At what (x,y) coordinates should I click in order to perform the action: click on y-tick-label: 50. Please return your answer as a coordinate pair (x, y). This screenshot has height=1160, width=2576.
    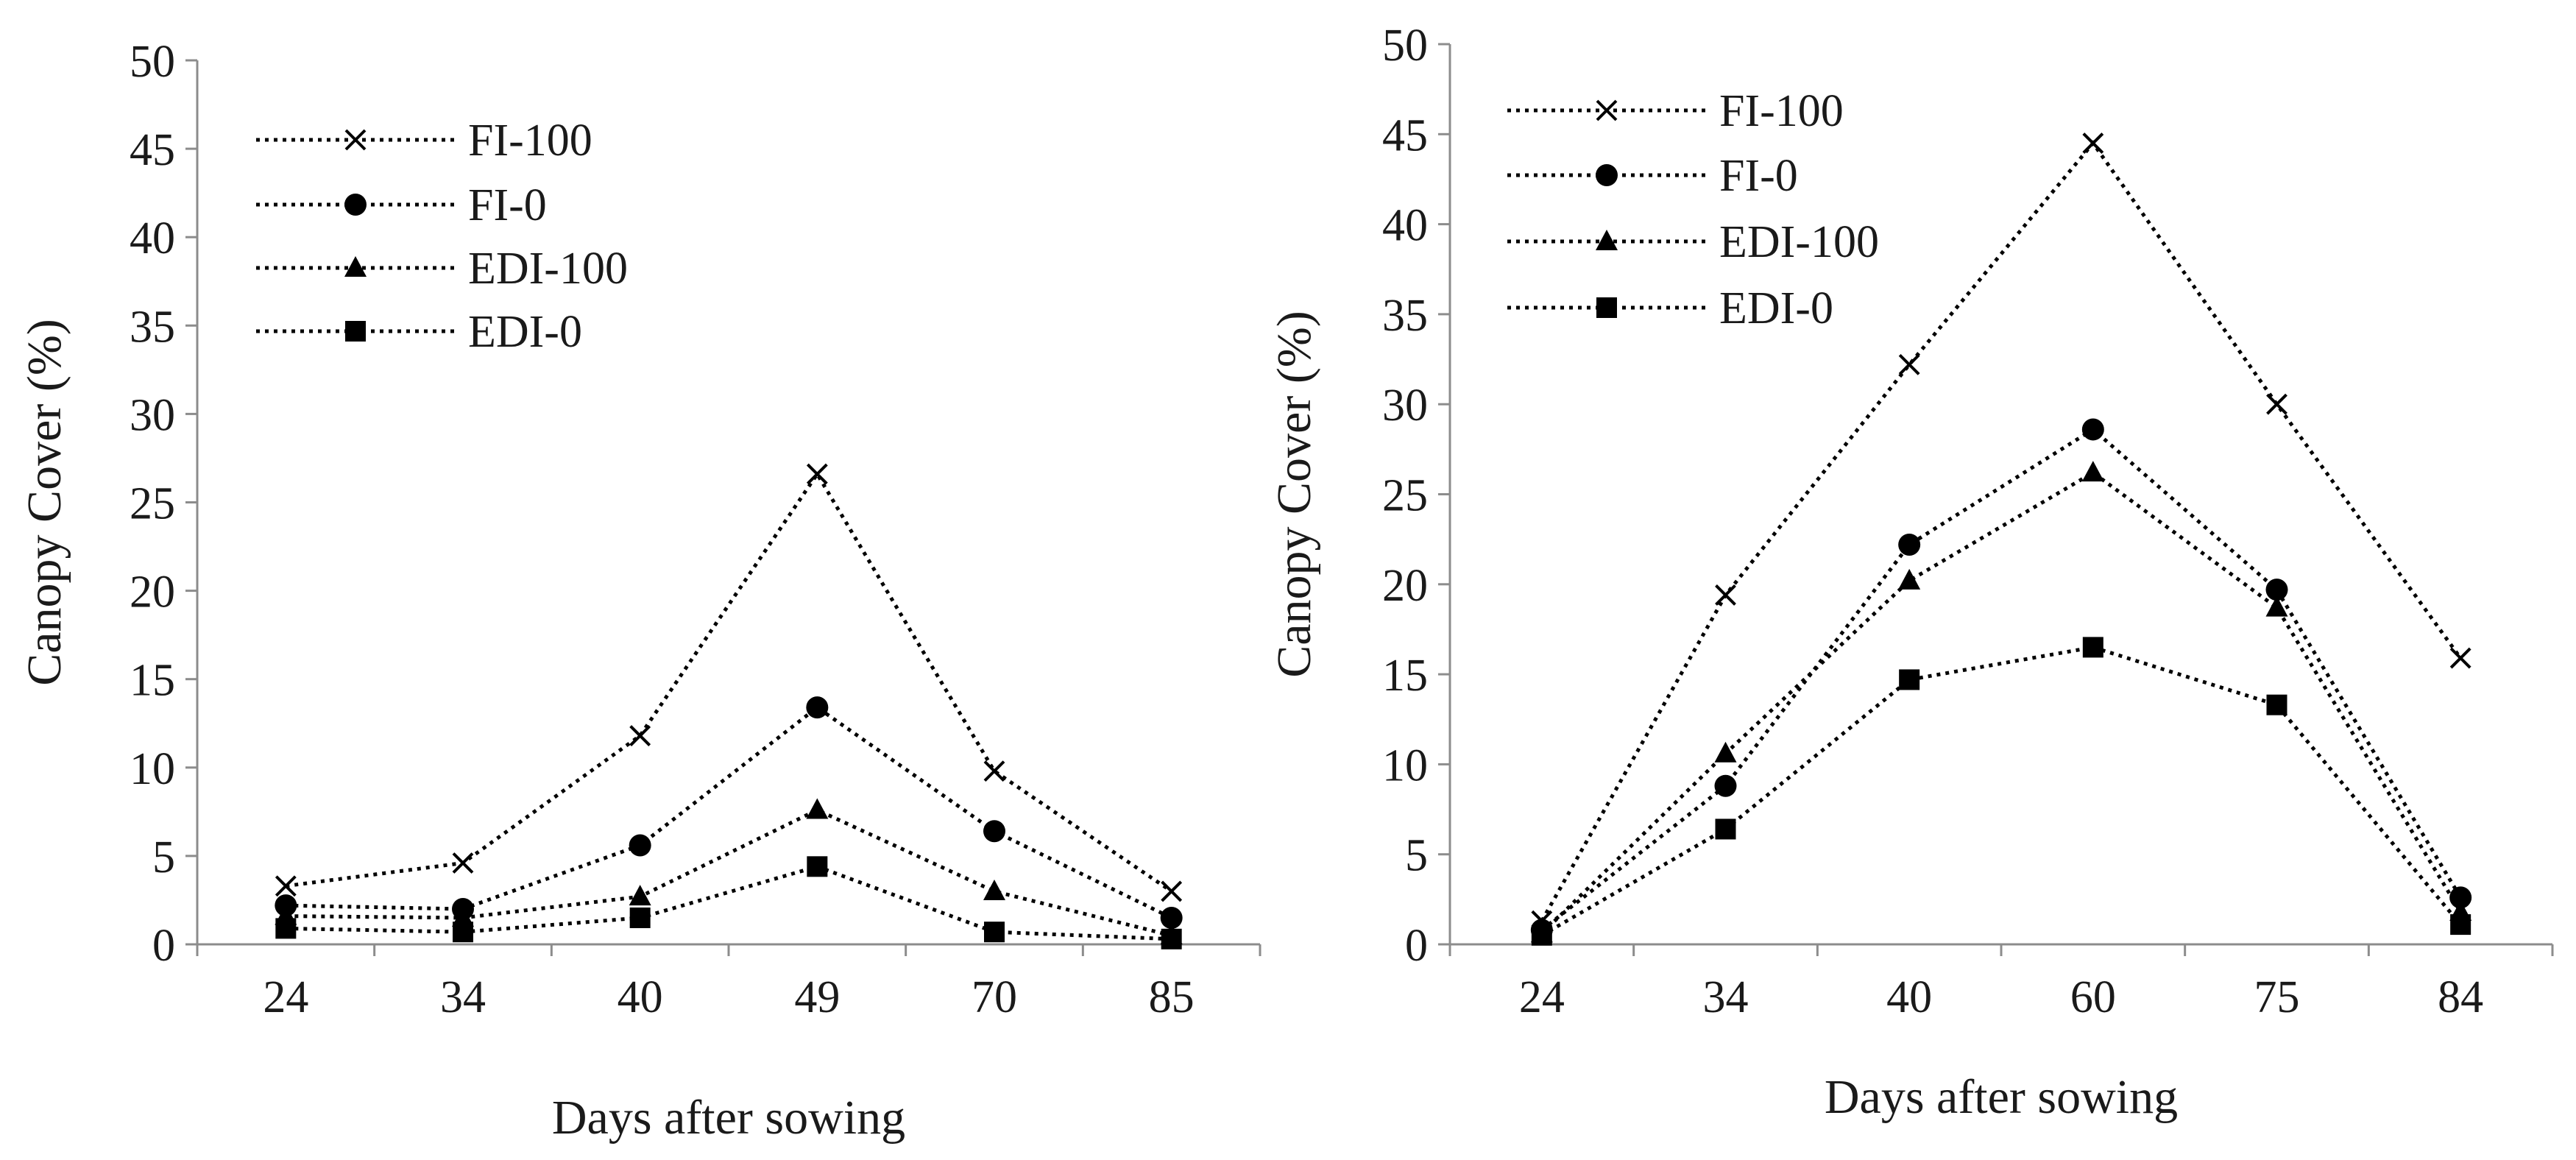
    Looking at the image, I should click on (1405, 46).